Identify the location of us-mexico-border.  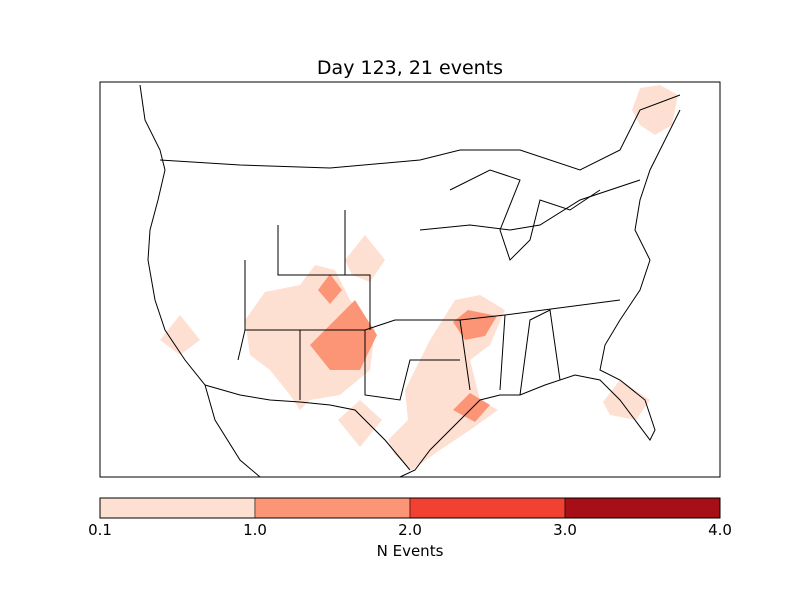
(307, 427).